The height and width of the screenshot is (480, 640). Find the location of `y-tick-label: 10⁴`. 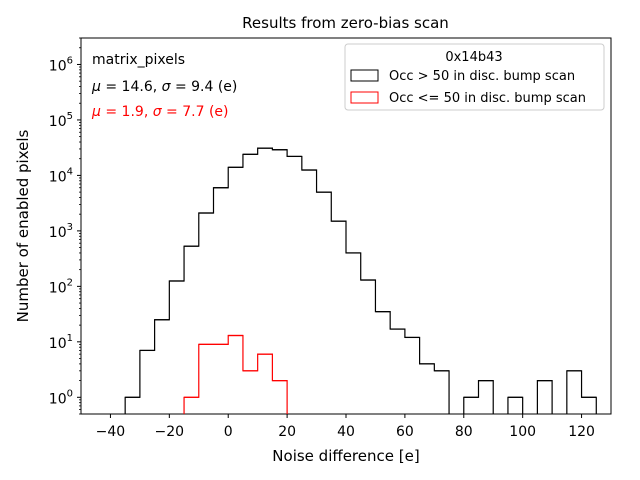

y-tick-label: 10⁴ is located at coordinates (61, 175).